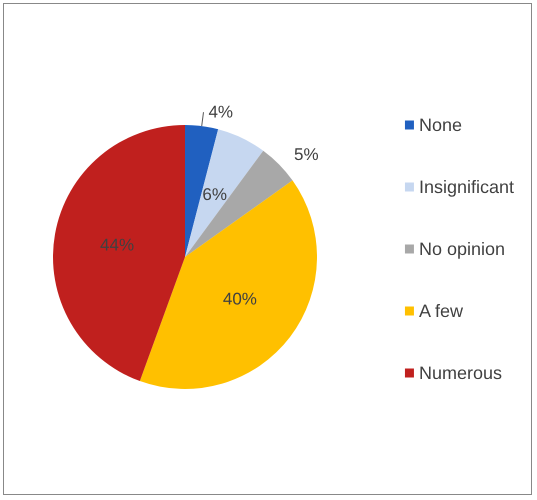  What do you see at coordinates (441, 311) in the screenshot?
I see `legend-label: A few` at bounding box center [441, 311].